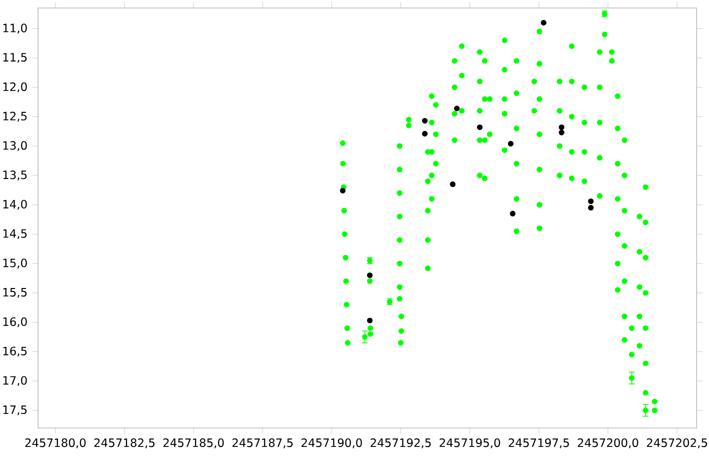  Describe the element at coordinates (15, 117) in the screenshot. I see `y-tick-label: 12,5` at that location.